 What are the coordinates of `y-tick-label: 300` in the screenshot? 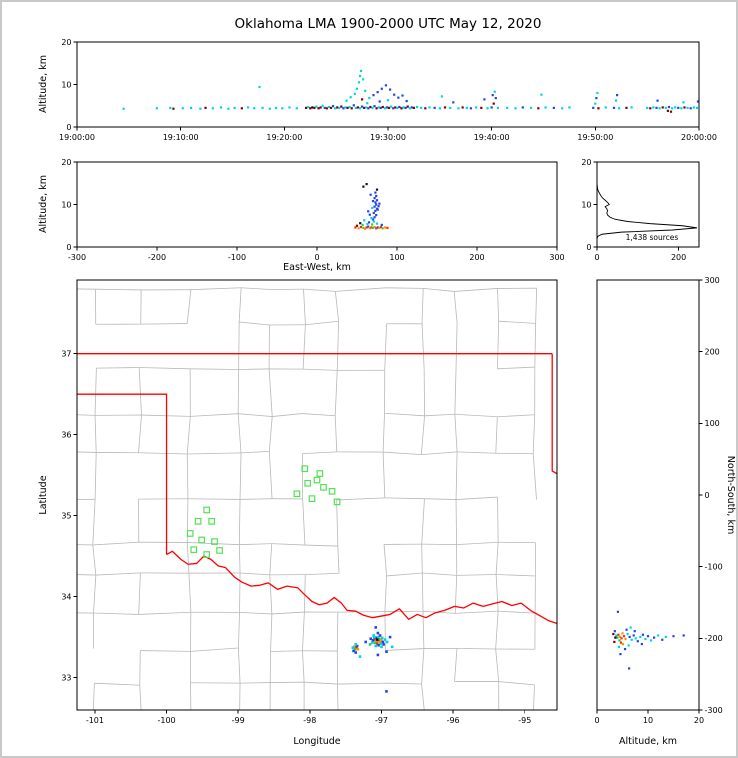 It's located at (712, 280).